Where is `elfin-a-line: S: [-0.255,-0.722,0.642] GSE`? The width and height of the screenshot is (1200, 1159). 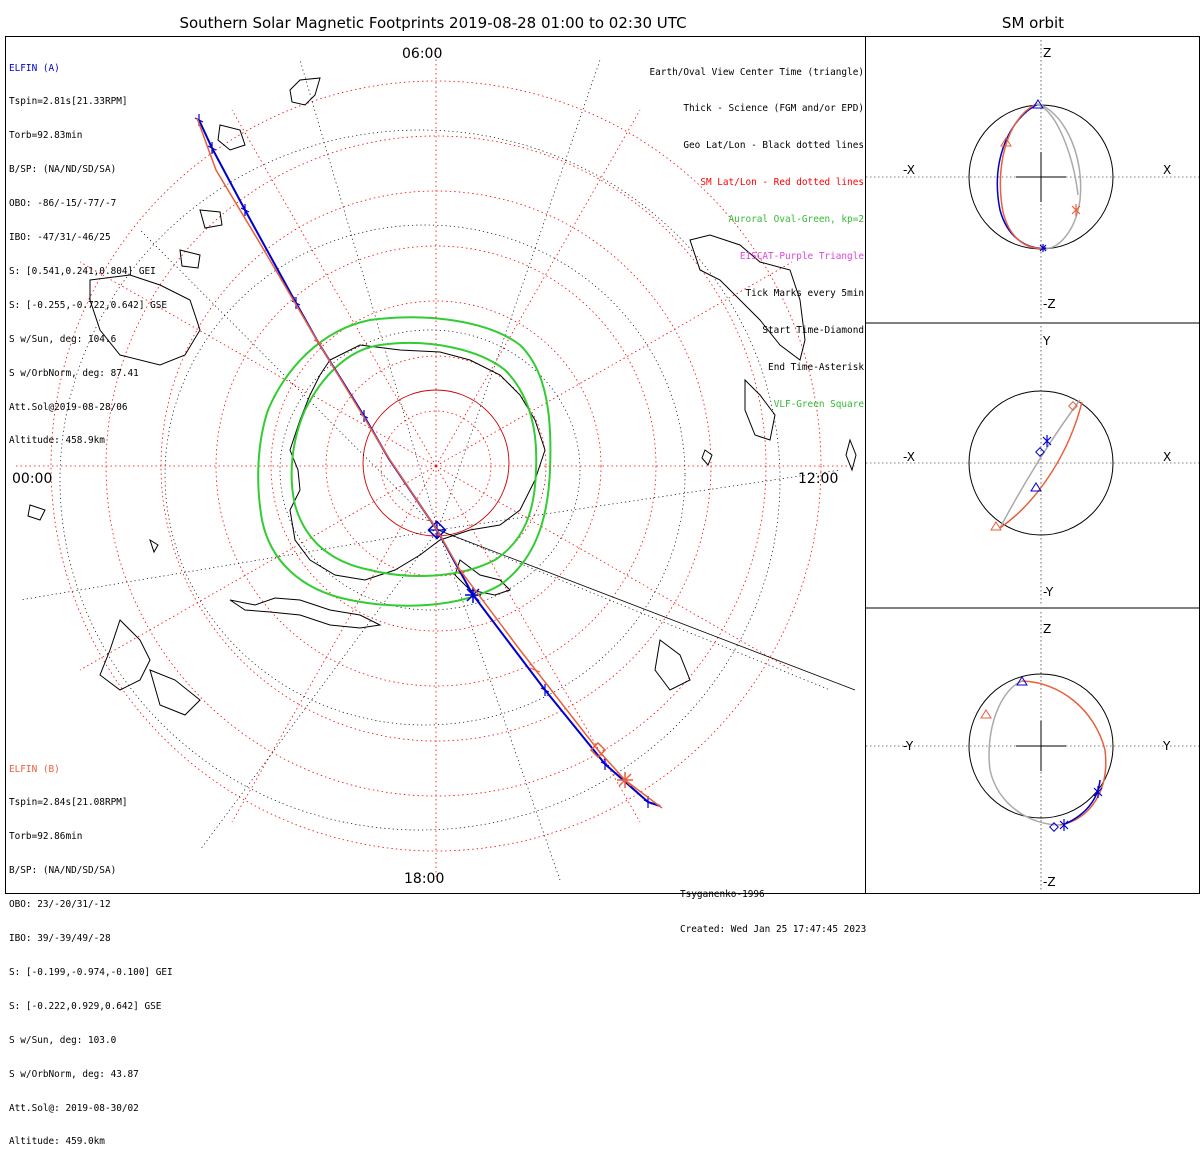
elfin-a-line: S: [-0.255,-0.722,0.642] GSE is located at coordinates (88, 305).